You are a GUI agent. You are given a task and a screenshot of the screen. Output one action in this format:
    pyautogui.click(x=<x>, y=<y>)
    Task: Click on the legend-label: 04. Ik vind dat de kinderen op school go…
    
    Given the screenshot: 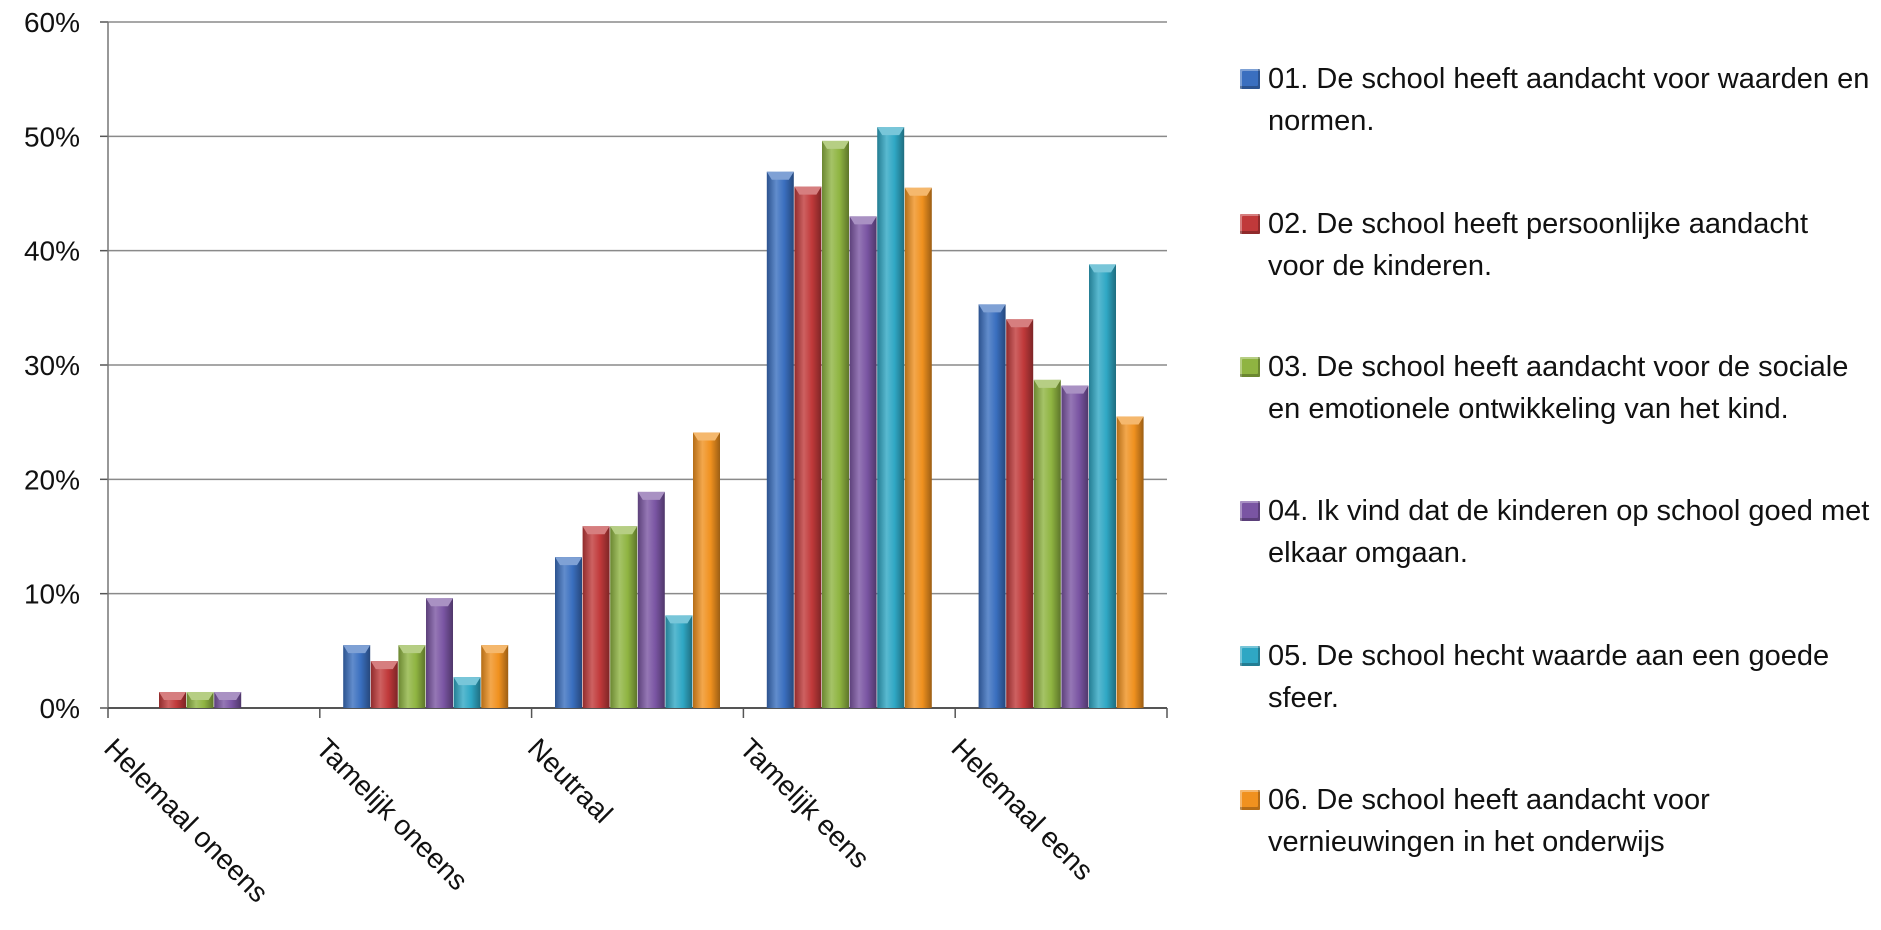 What is the action you would take?
    pyautogui.click(x=1569, y=532)
    